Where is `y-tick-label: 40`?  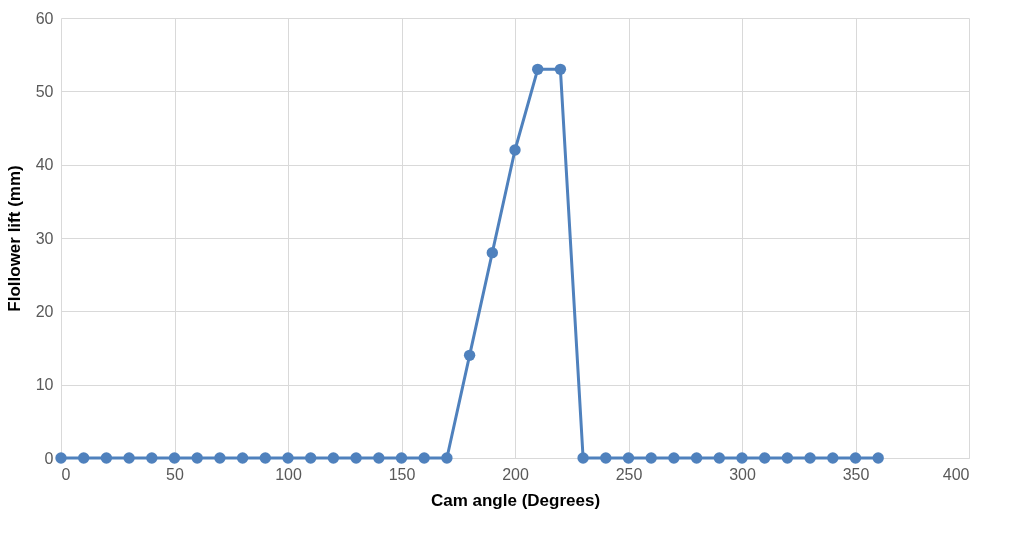 y-tick-label: 40 is located at coordinates (44, 165).